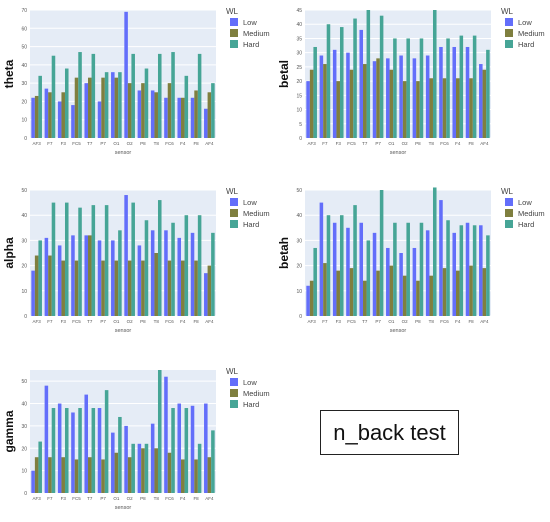  I want to click on x-tick-label: F8, so click(196, 498).